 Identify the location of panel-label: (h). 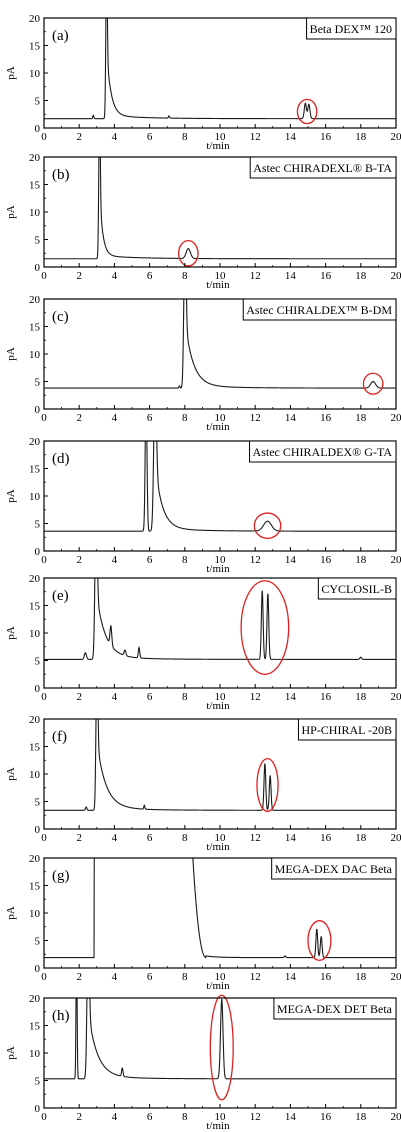
(61, 1016).